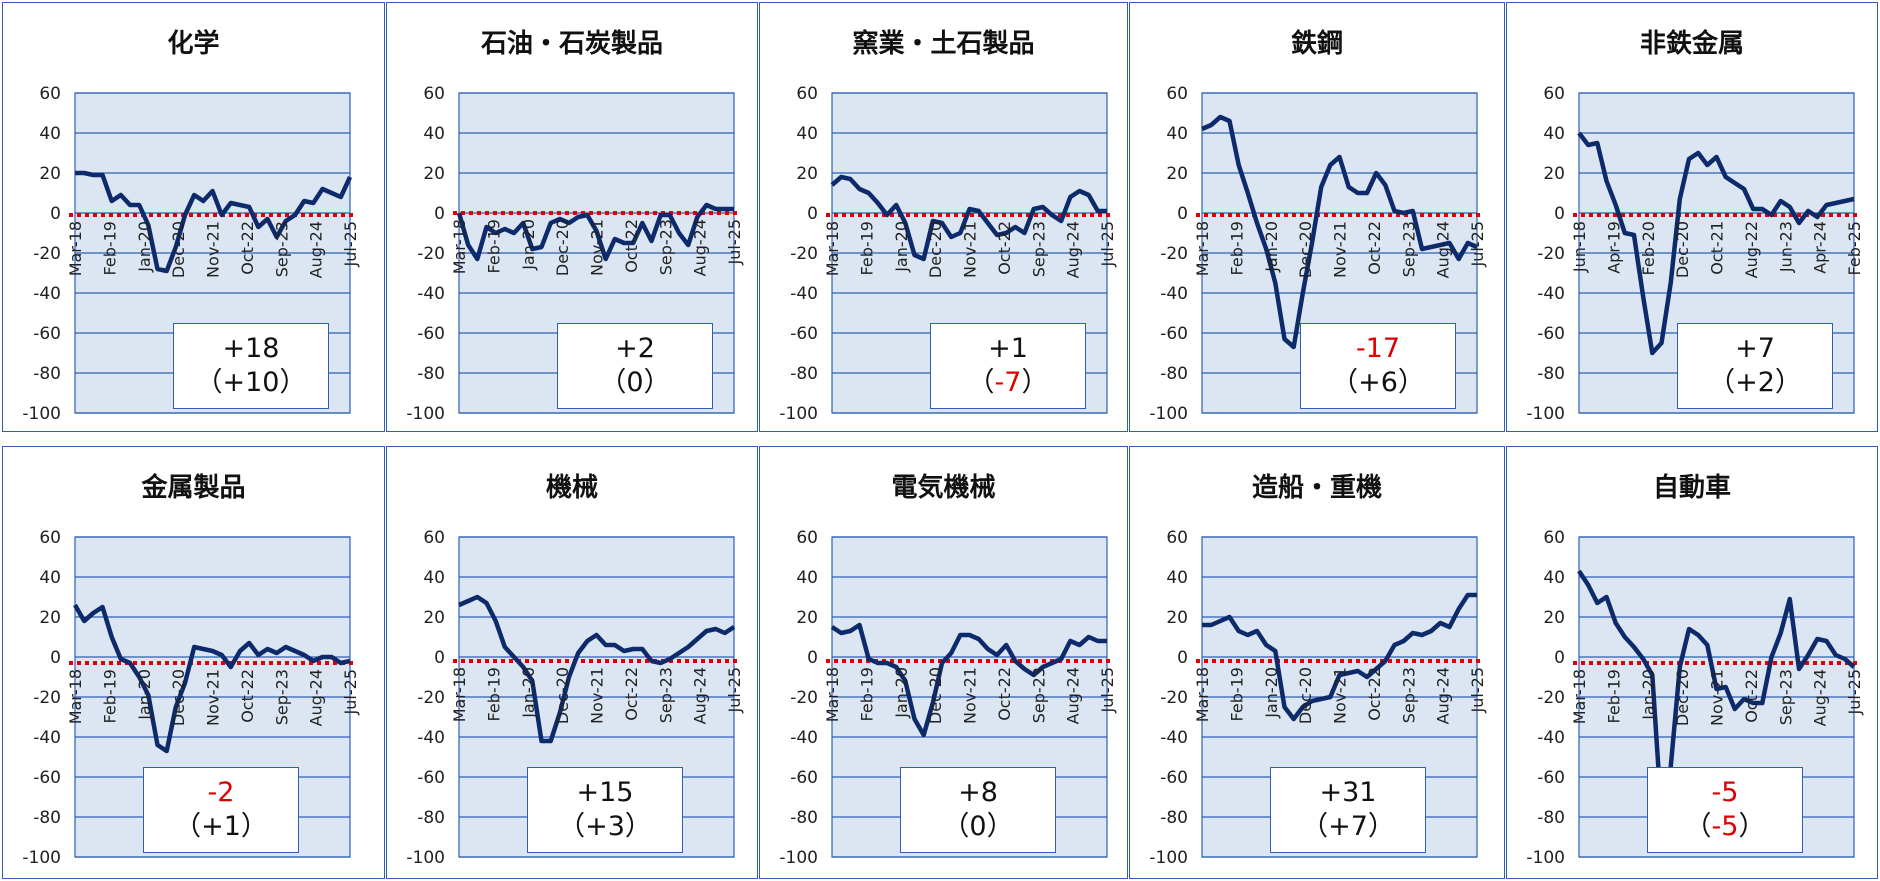 The image size is (1880, 881). What do you see at coordinates (1755, 348) in the screenshot?
I see `current-value: +7` at bounding box center [1755, 348].